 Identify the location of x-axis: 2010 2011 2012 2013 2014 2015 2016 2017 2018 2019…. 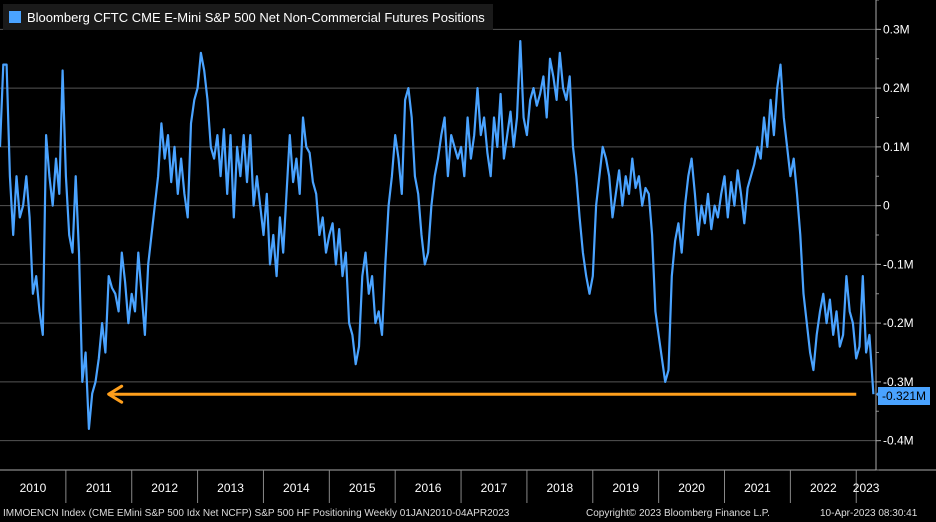
(468, 486).